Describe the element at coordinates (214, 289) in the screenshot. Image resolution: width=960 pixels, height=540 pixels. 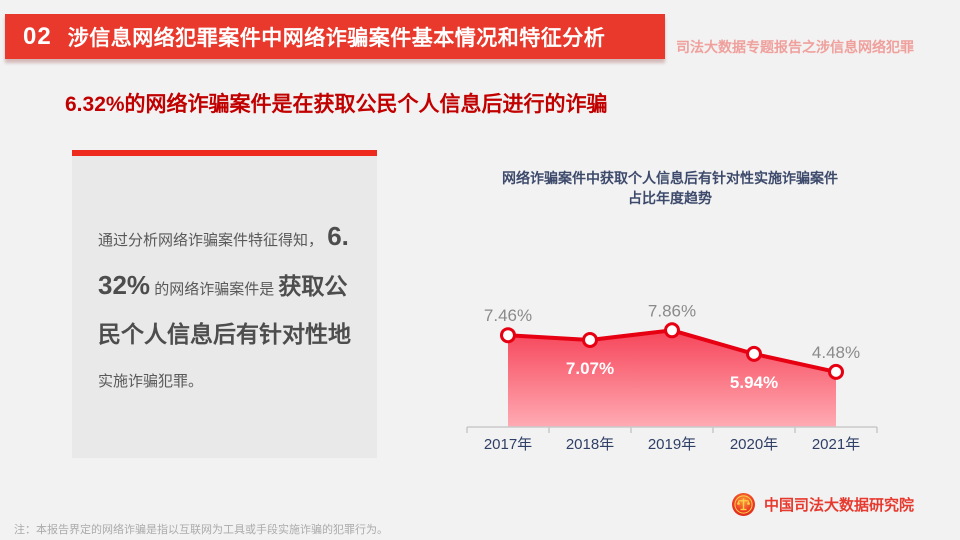
I see `info-mid: 的网络诈骗案件是` at that location.